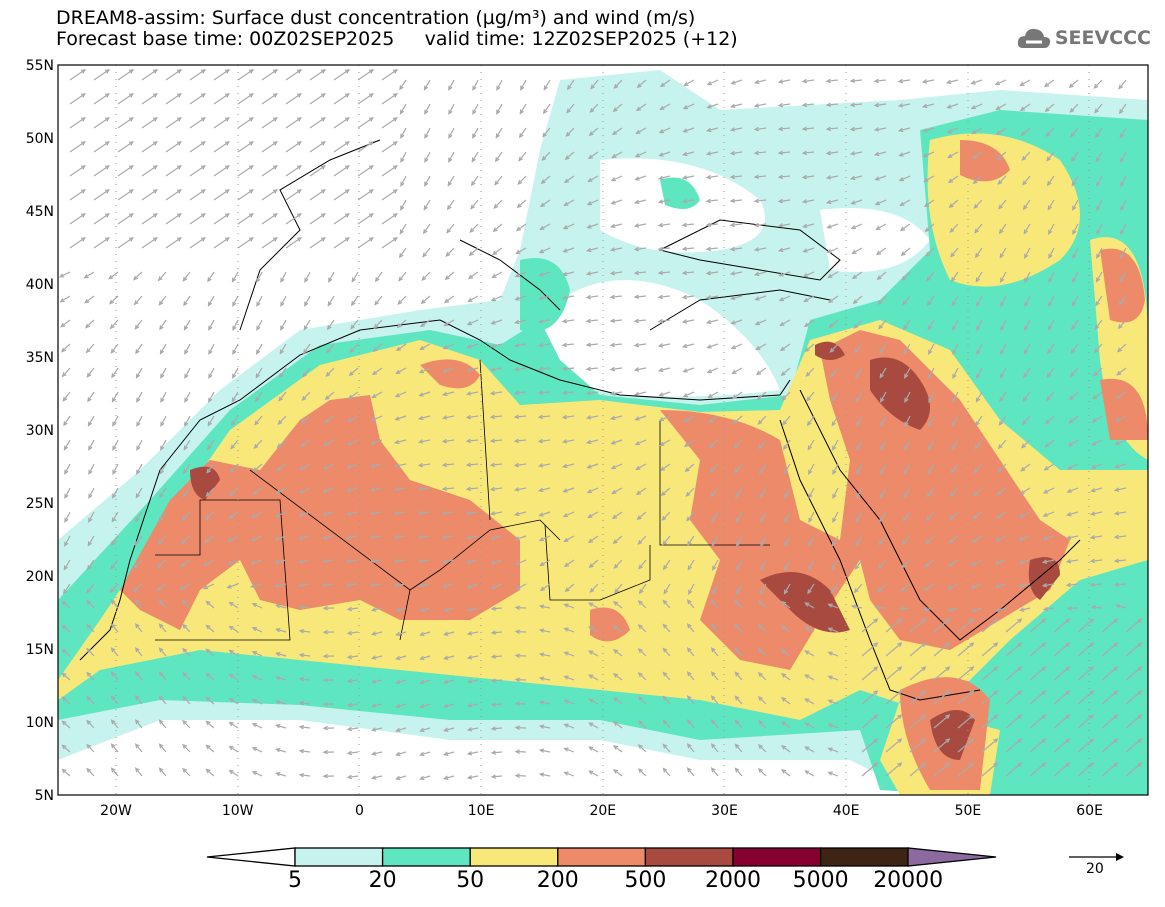 The height and width of the screenshot is (907, 1165). Describe the element at coordinates (557, 880) in the screenshot. I see `colorbar-label: 200` at that location.